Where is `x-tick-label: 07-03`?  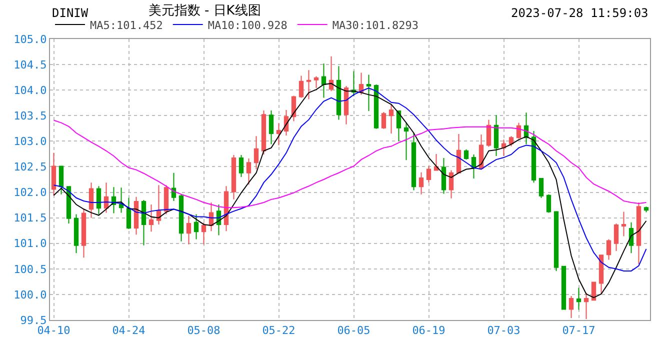
x-tick-label: 07-03 is located at coordinates (503, 331).